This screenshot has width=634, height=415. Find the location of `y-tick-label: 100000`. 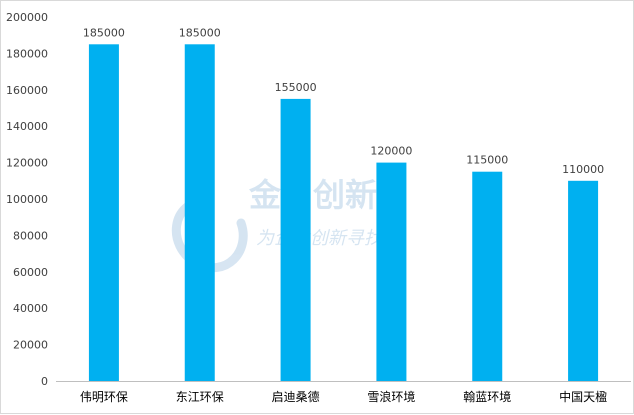

y-tick-label: 100000 is located at coordinates (27, 199).